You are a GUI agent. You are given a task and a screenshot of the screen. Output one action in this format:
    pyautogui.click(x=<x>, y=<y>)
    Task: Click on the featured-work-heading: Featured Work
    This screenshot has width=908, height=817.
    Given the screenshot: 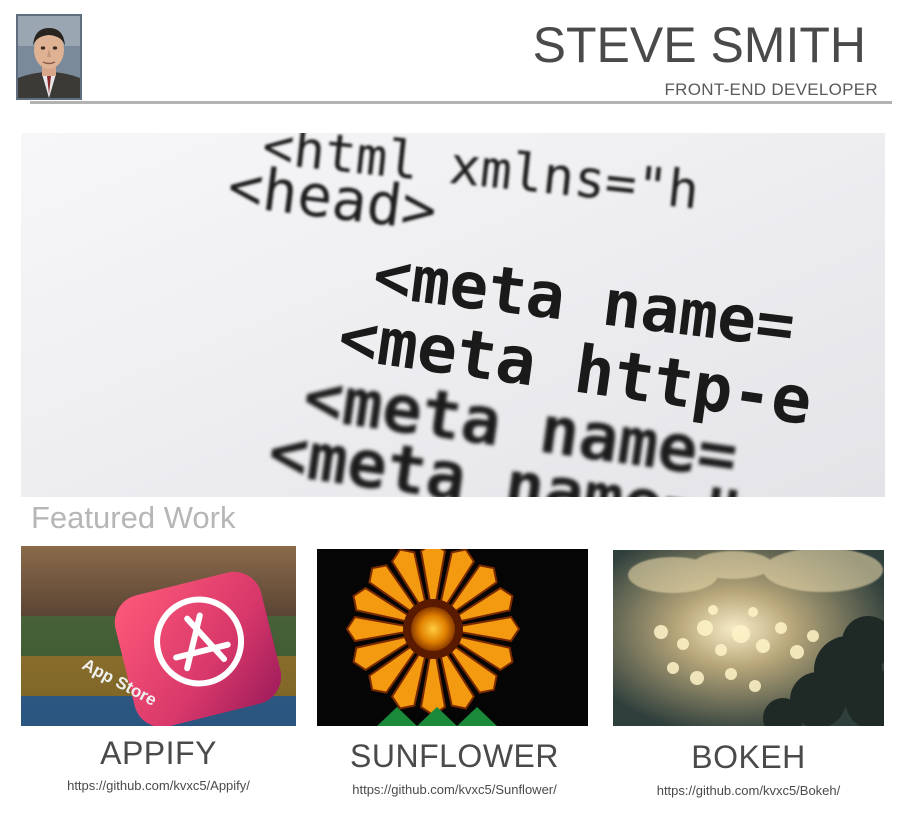 What is the action you would take?
    pyautogui.click(x=133, y=517)
    